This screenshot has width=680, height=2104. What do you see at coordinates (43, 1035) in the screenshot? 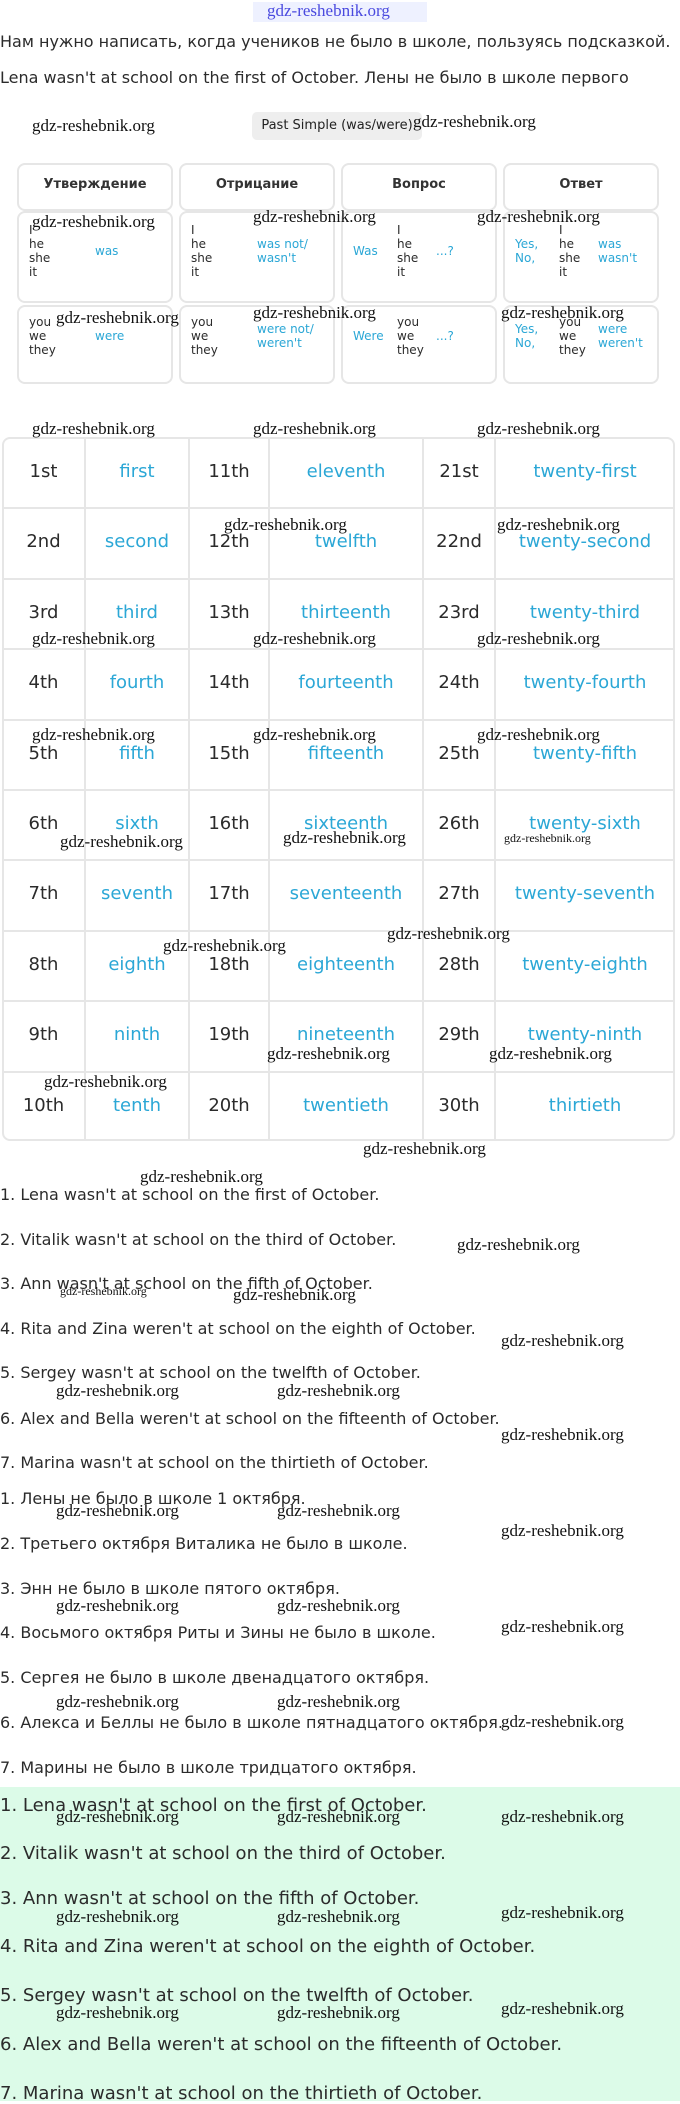
I see `ordinal-number: 9th` at bounding box center [43, 1035].